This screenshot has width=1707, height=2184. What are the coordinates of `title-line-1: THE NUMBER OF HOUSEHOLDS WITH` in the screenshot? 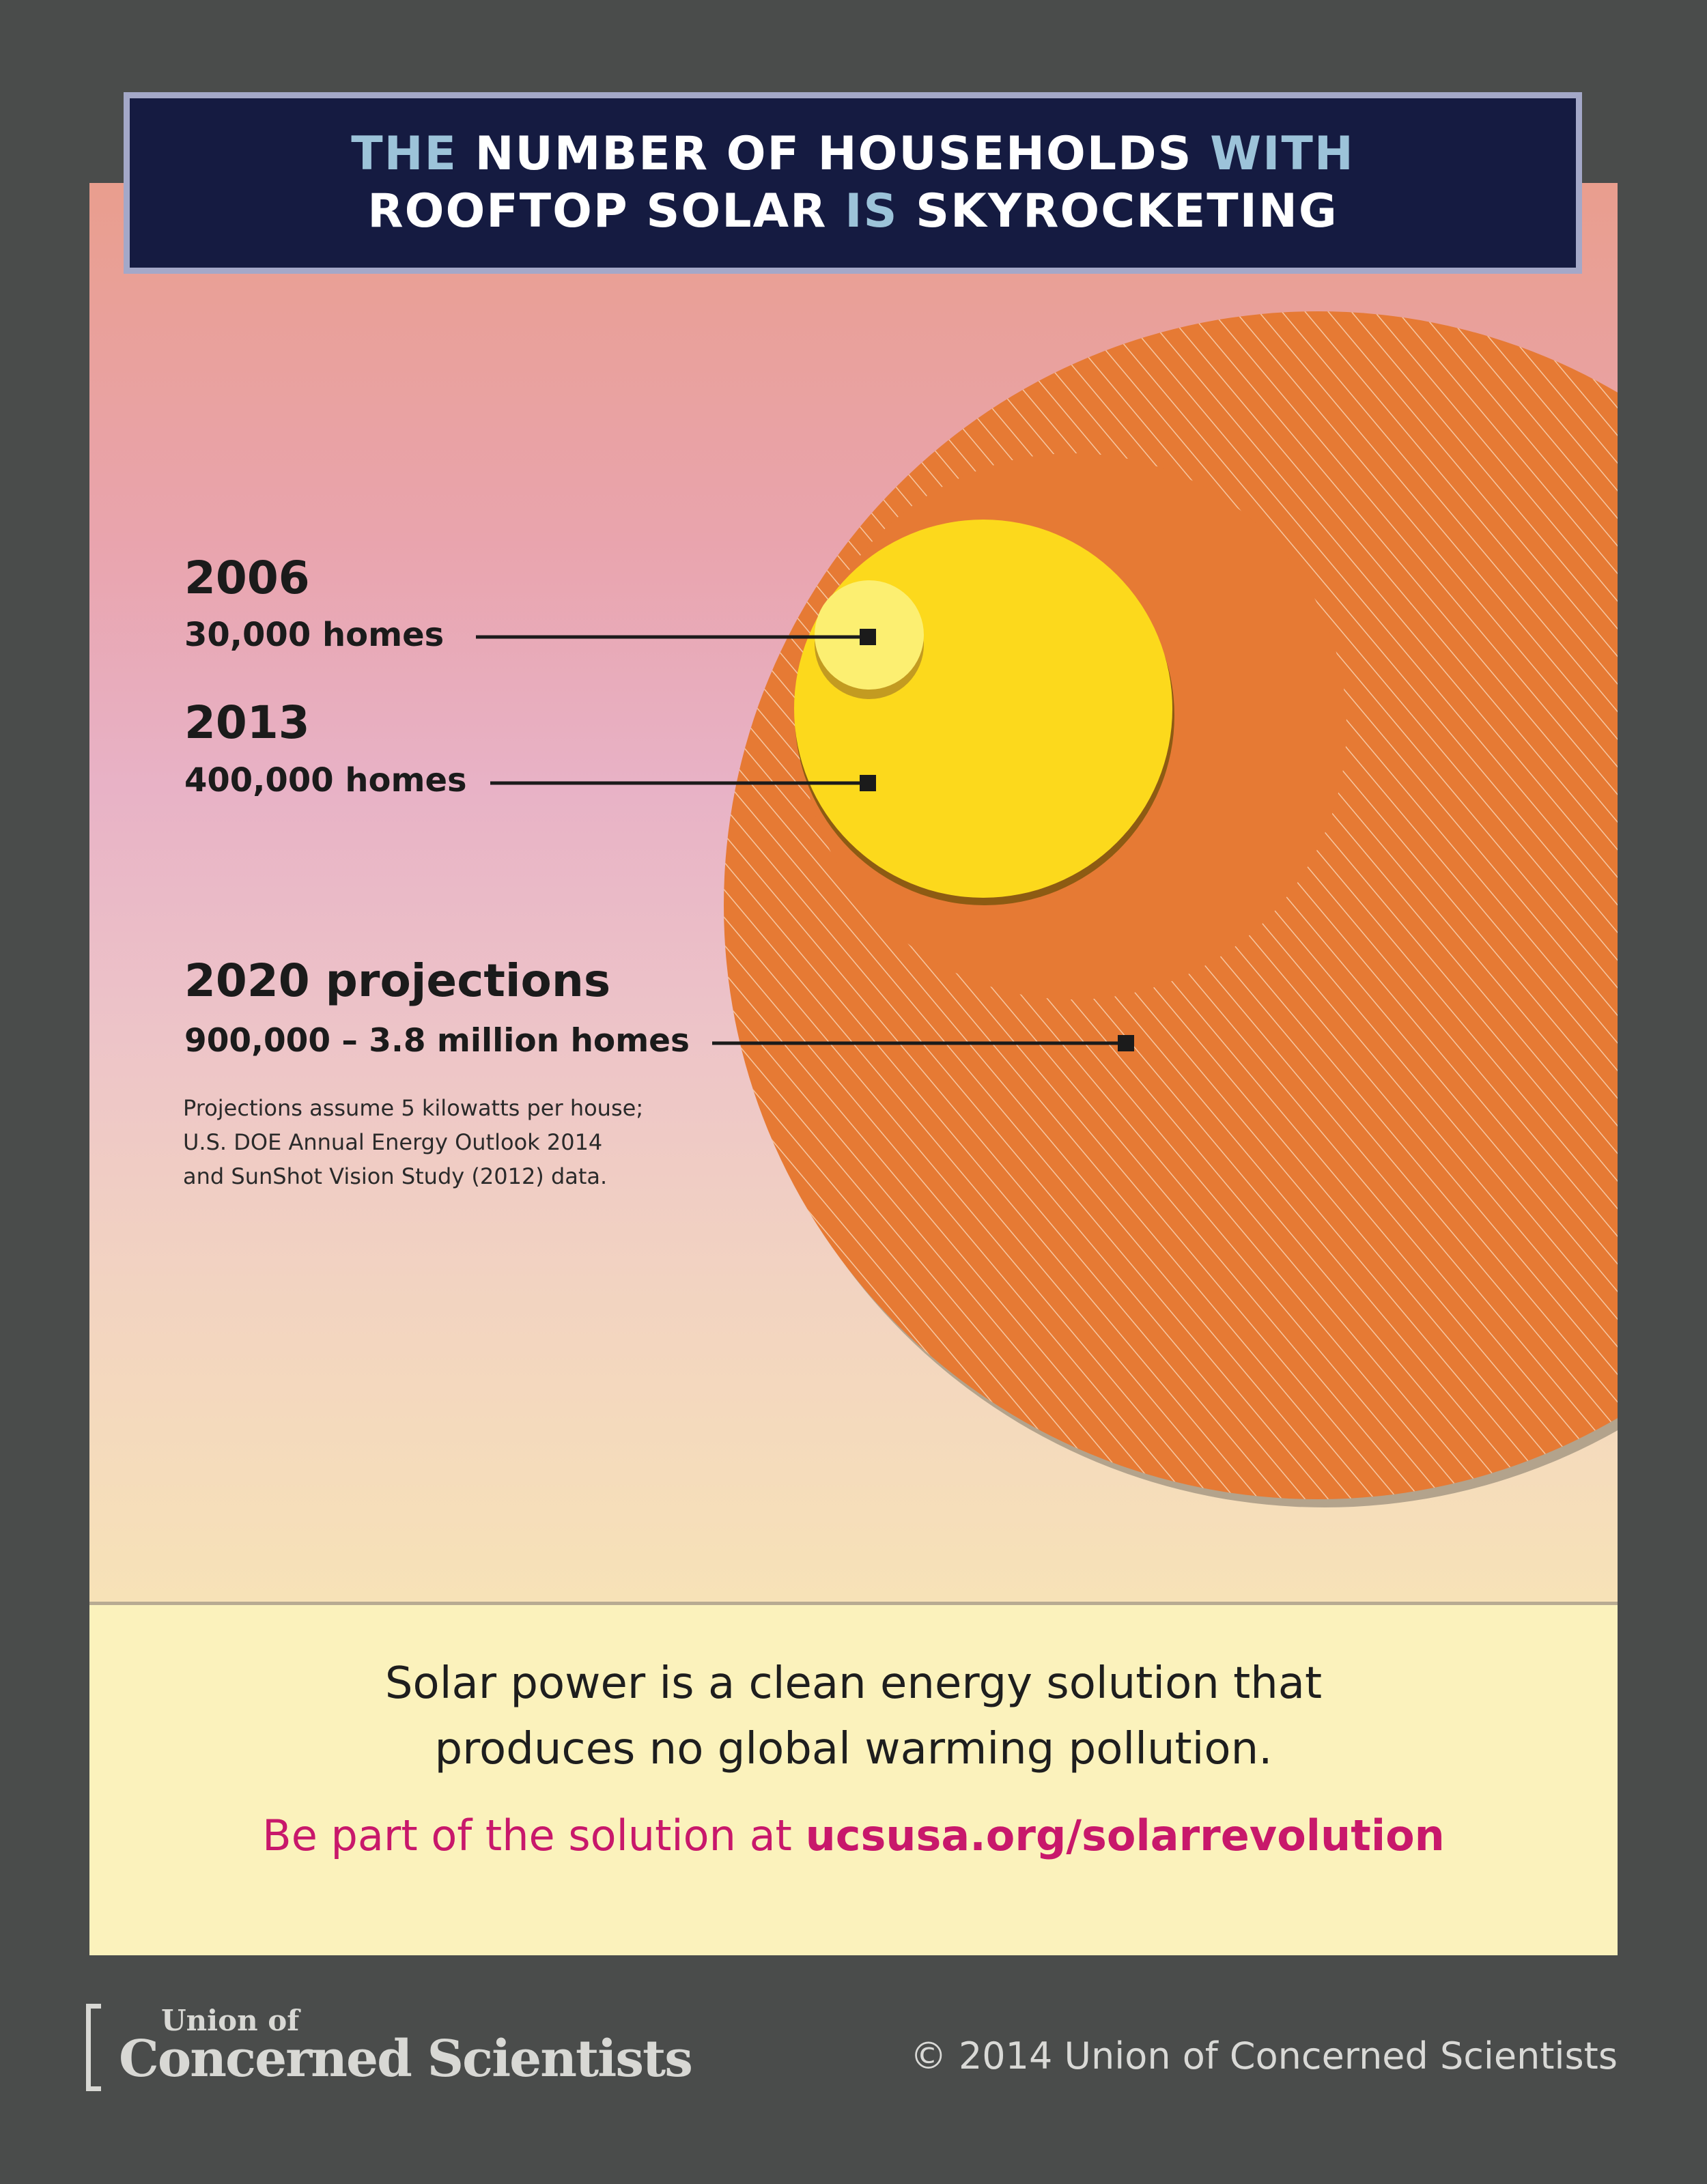 It's located at (853, 154).